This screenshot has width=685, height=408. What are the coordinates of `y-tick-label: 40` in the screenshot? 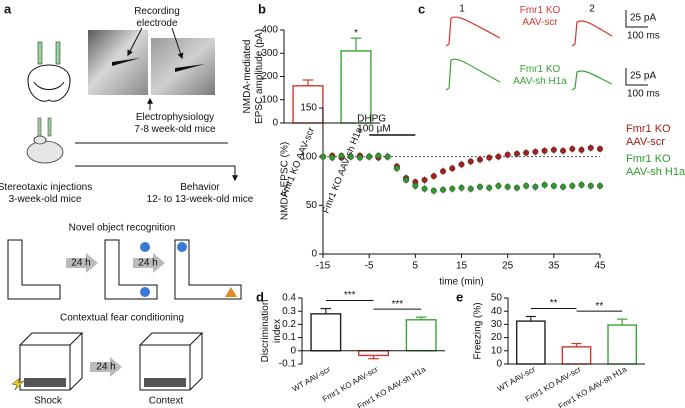 It's located at (497, 311).